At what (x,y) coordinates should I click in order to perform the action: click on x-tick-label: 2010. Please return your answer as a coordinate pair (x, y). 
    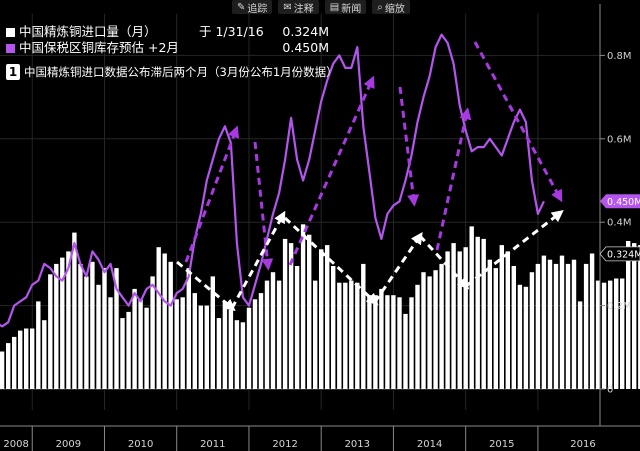
    Looking at the image, I should click on (140, 444).